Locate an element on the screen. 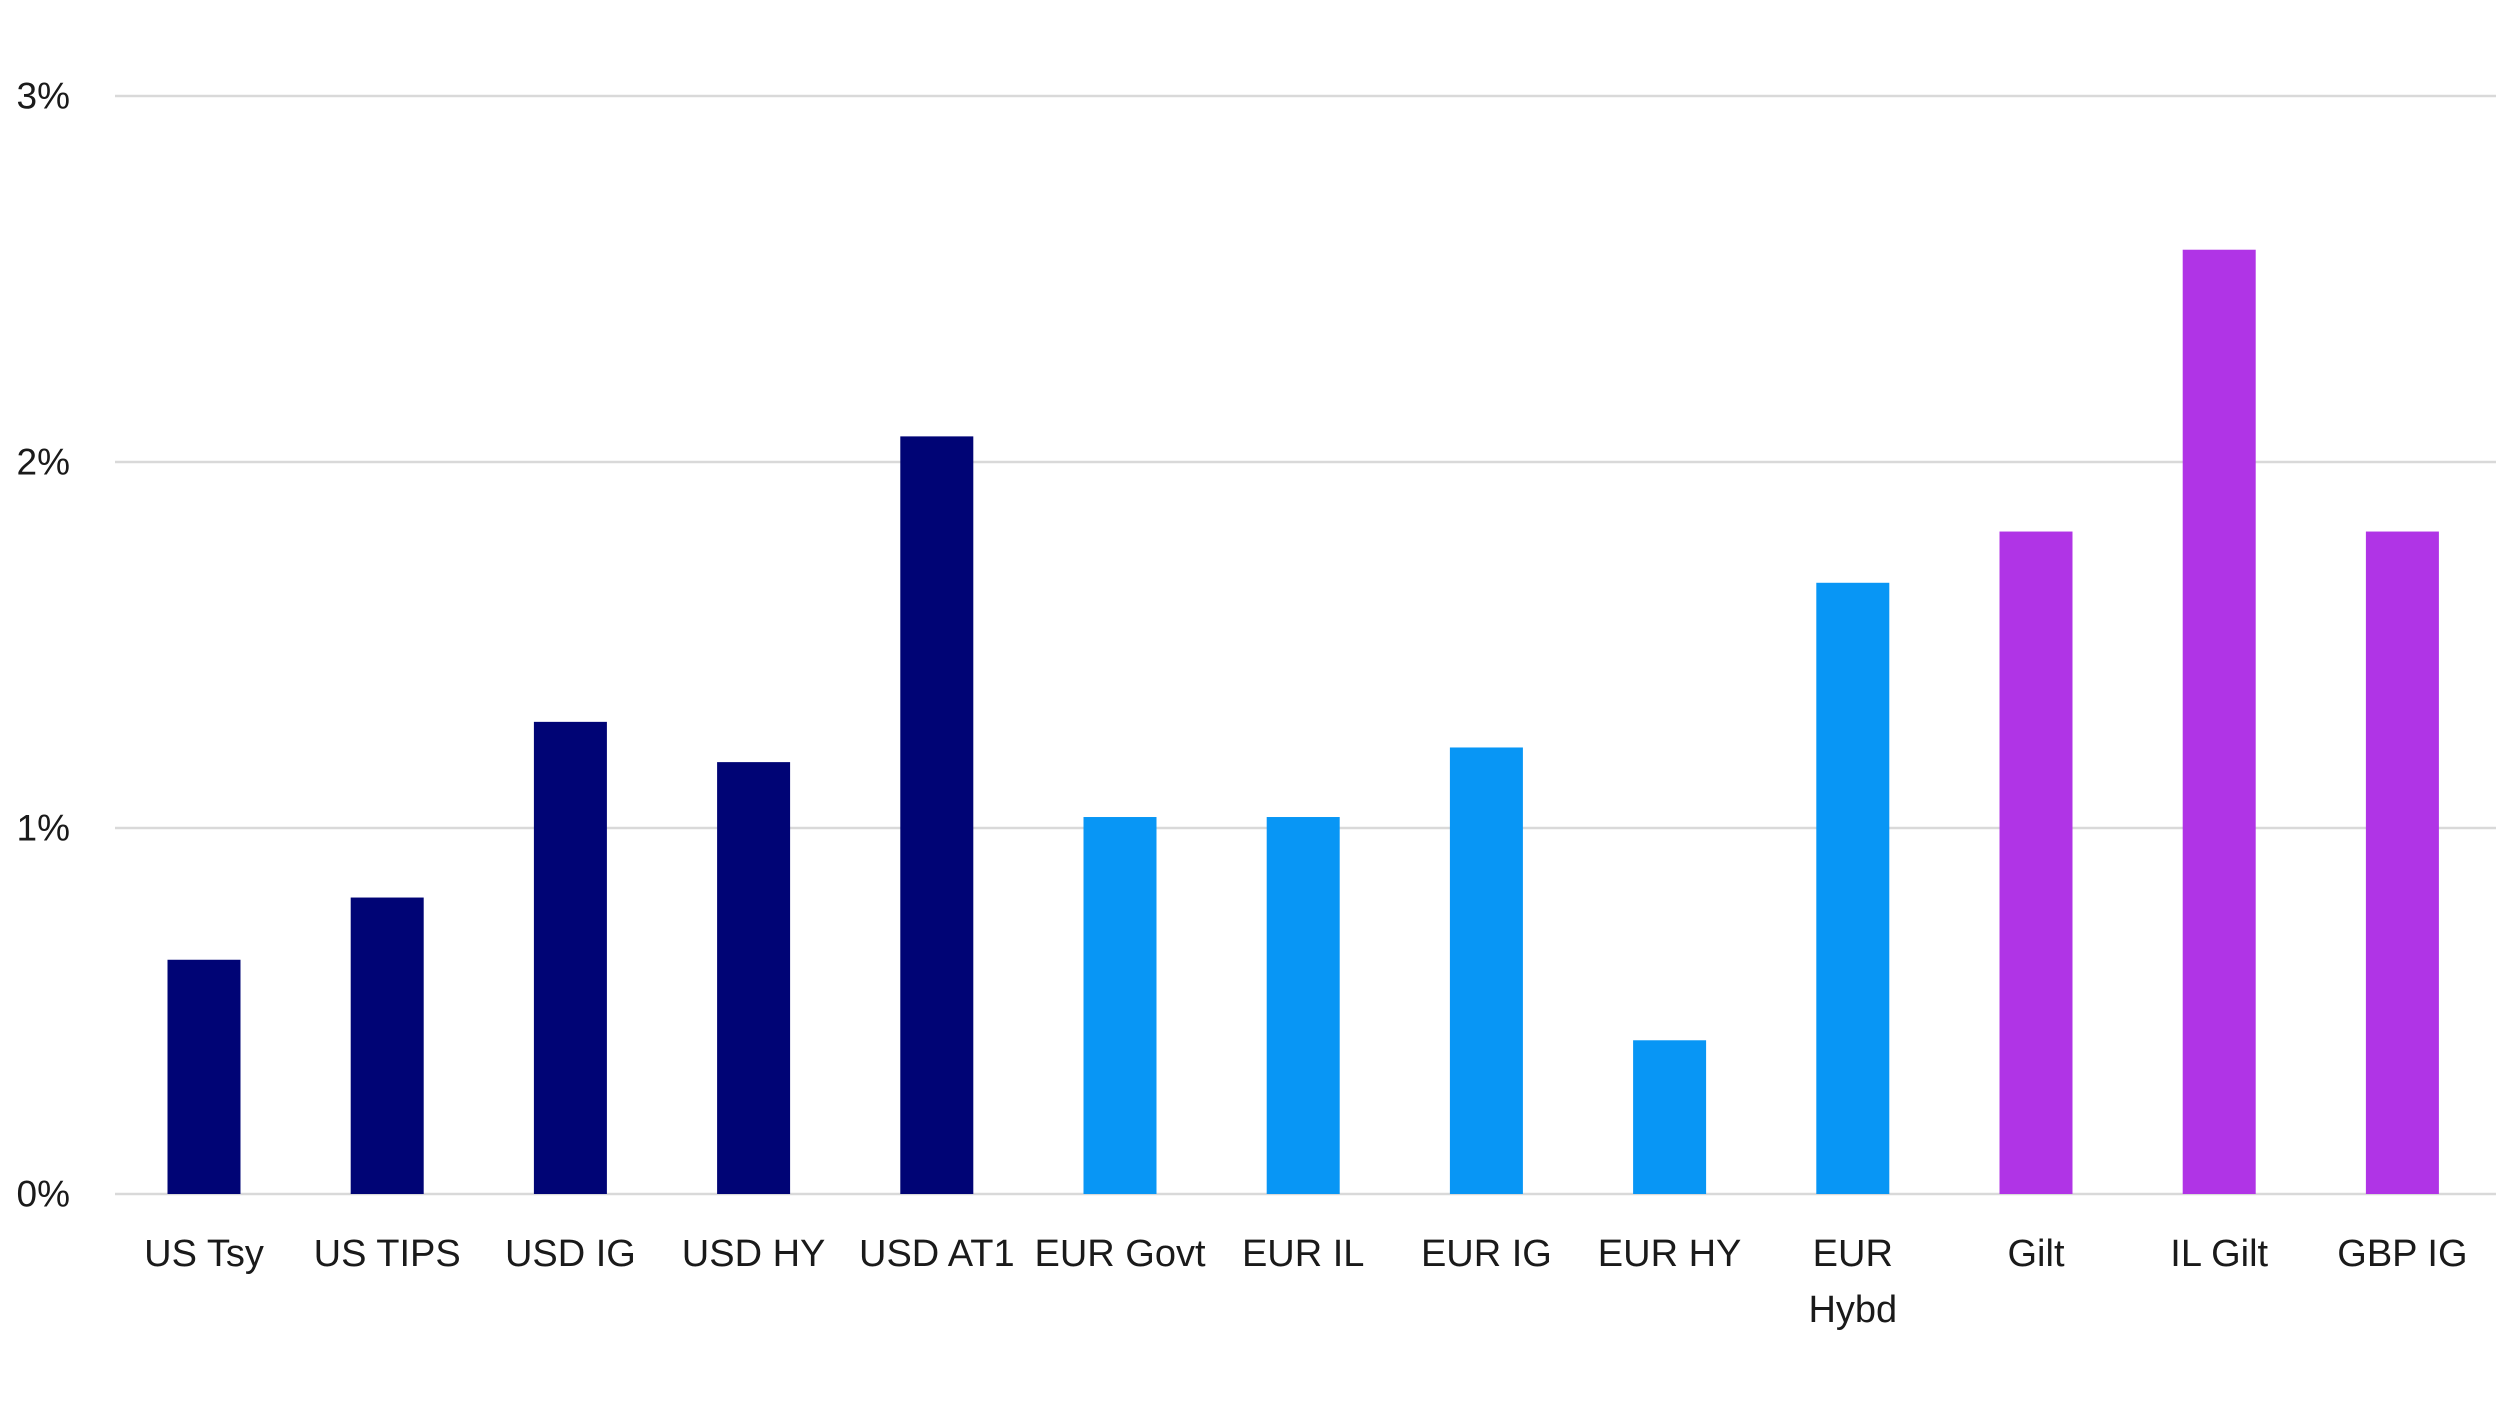 The height and width of the screenshot is (1409, 2496). x-tick-label: Gilt is located at coordinates (2036, 1254).